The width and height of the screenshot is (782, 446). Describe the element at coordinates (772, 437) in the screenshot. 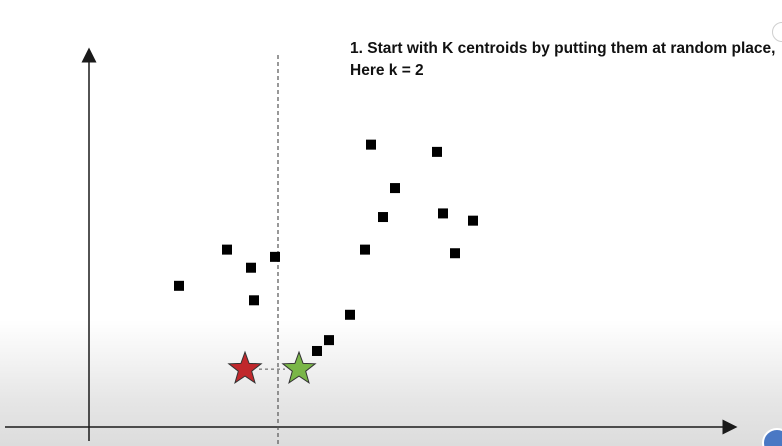

I see `player-badge-icon` at that location.